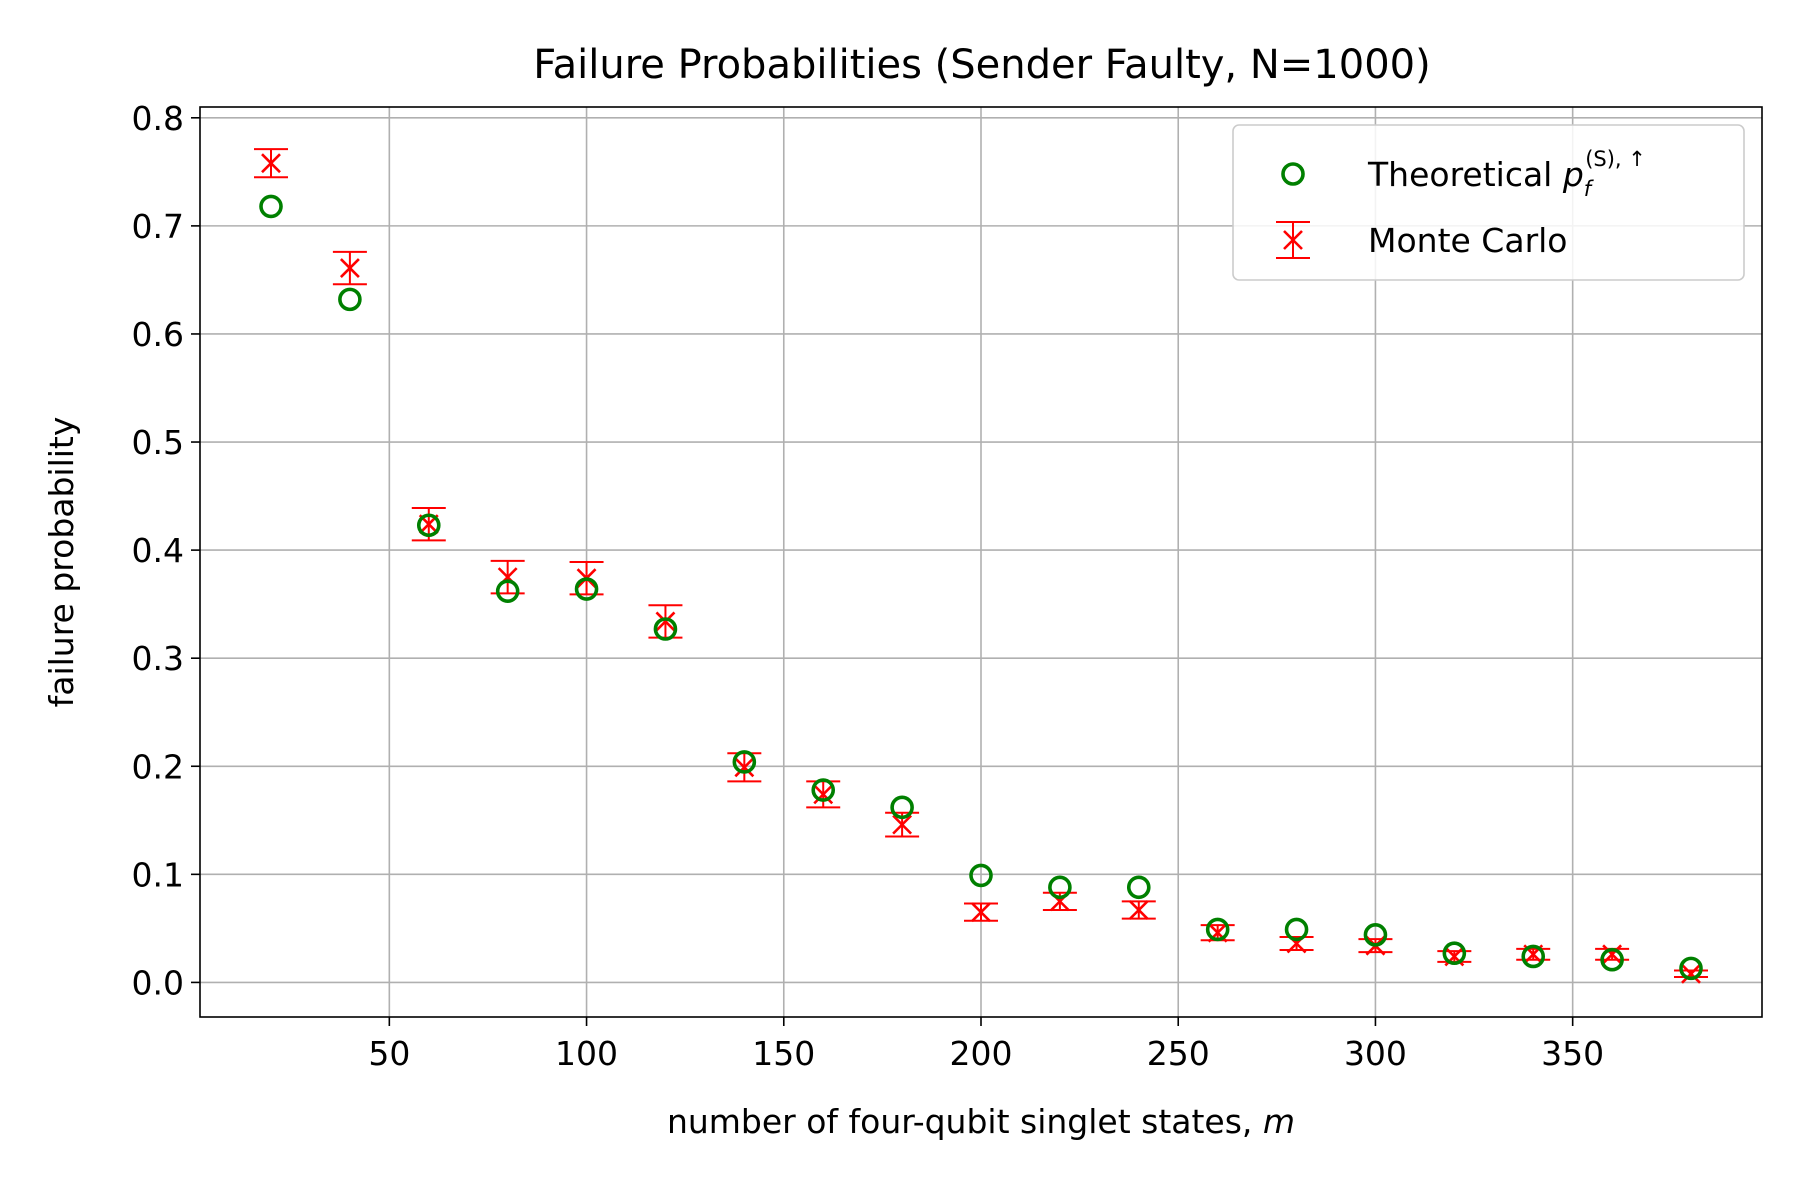 This screenshot has height=1200, width=1800. I want to click on x-axis-label: number of four-qubit singlet states, m, so click(981, 1121).